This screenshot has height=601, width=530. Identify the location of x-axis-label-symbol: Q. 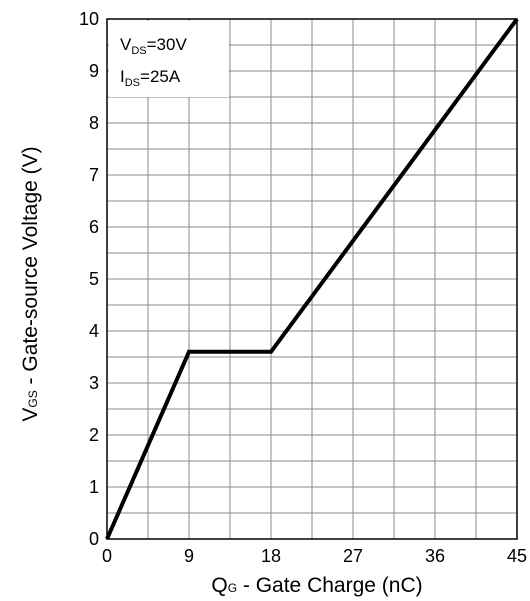
(219, 585).